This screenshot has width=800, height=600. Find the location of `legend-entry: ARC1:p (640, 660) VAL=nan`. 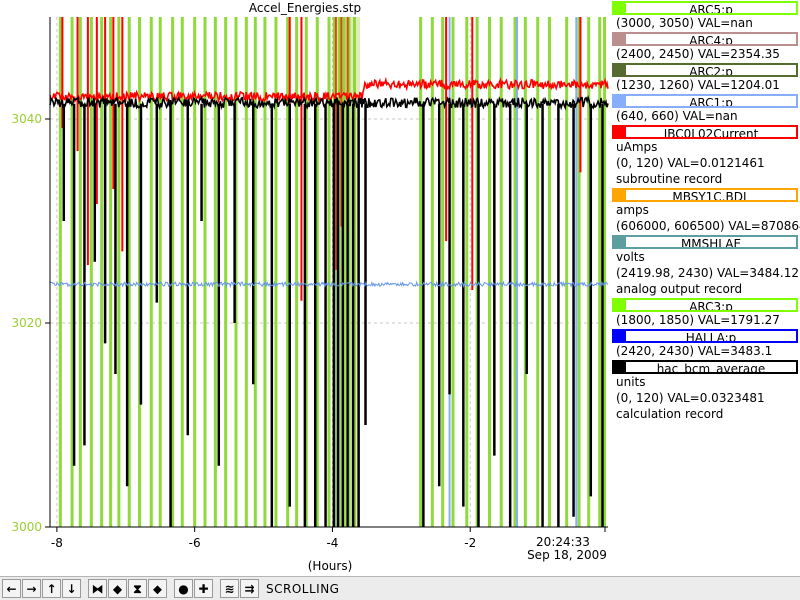

legend-entry: ARC1:p (640, 660) VAL=nan is located at coordinates (705, 109).